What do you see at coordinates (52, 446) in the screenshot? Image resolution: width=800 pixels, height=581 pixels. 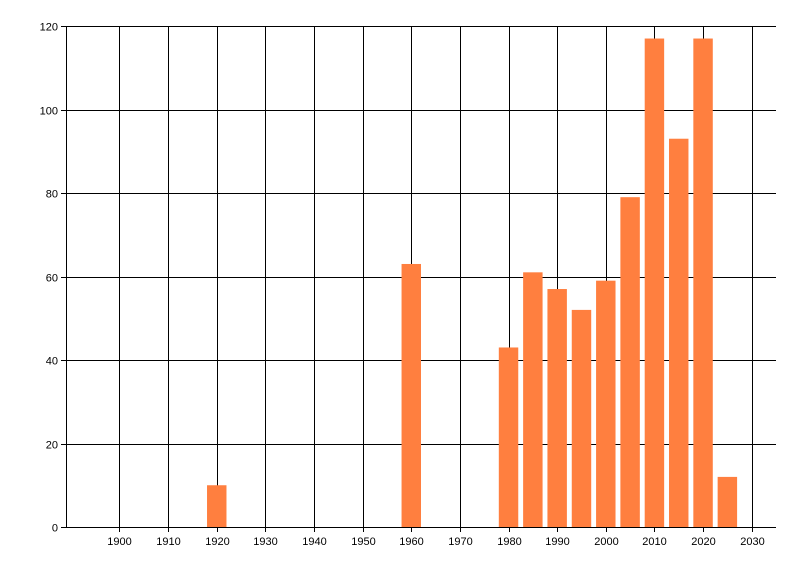 I see `y-tick-label: 20` at bounding box center [52, 446].